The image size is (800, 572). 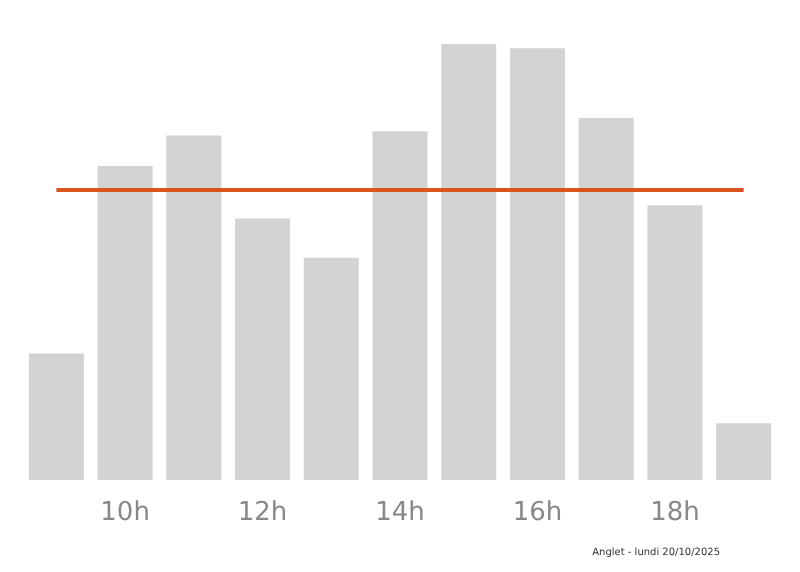 I want to click on x-tick-label: 14h, so click(x=400, y=513).